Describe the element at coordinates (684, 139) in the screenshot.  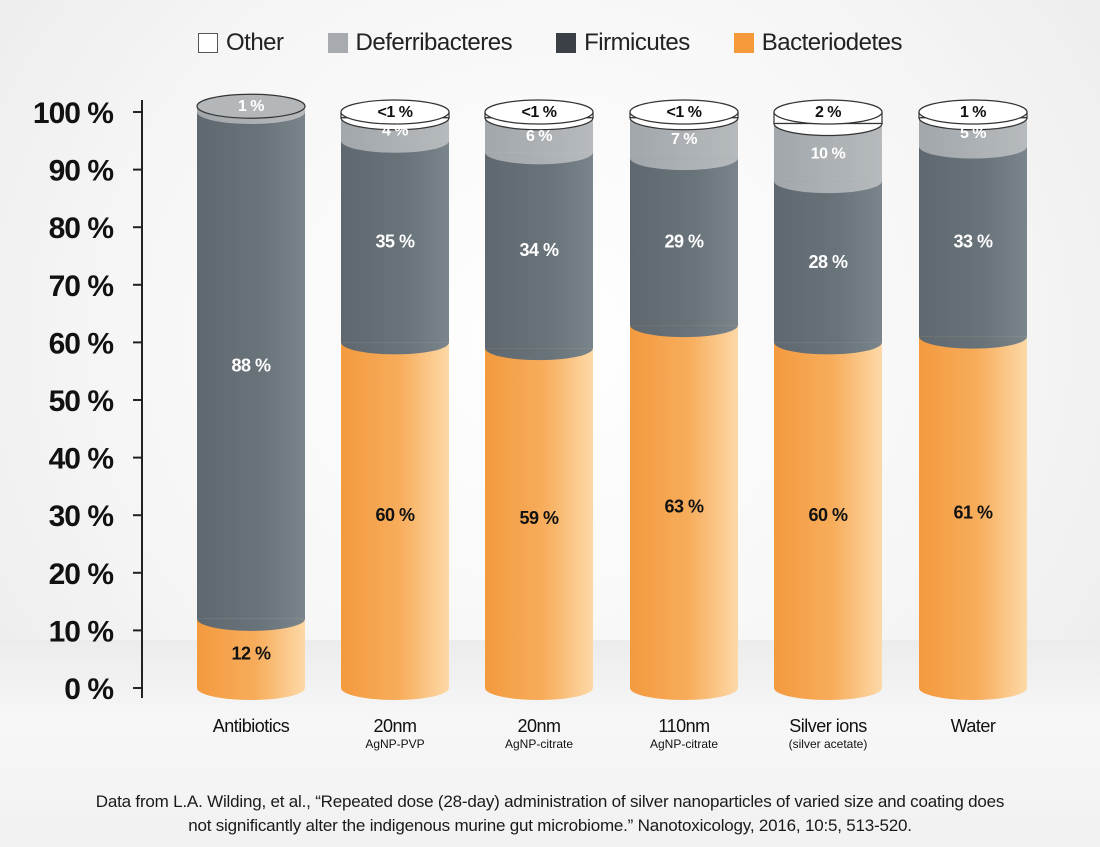
I see `data-label: 7 %` at that location.